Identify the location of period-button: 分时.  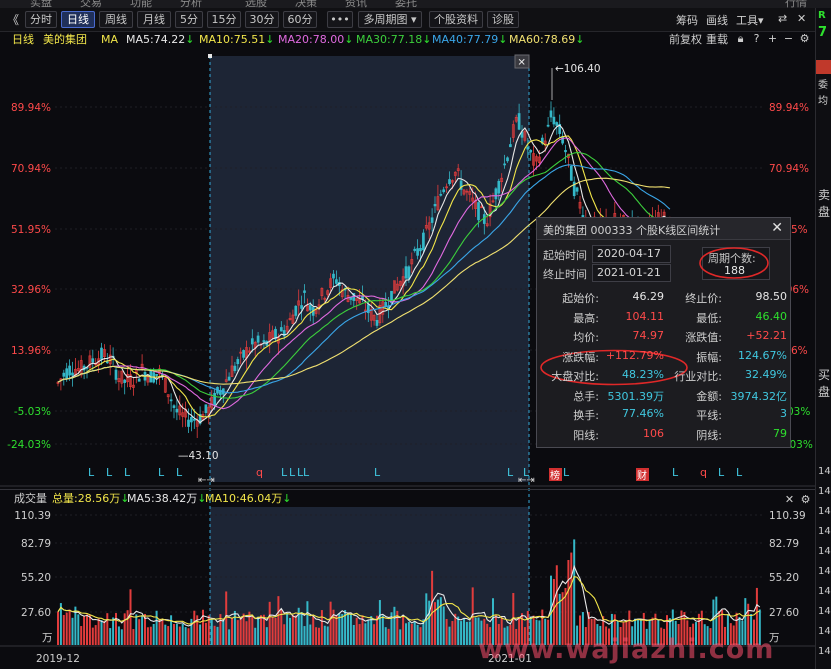
(41, 19).